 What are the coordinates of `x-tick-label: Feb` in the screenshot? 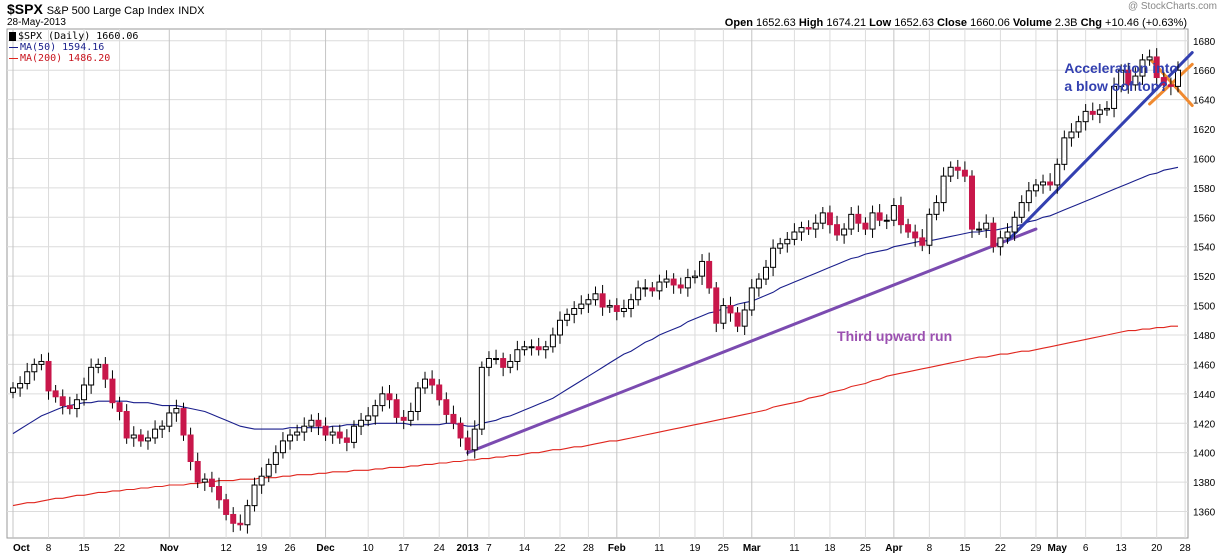 It's located at (617, 548).